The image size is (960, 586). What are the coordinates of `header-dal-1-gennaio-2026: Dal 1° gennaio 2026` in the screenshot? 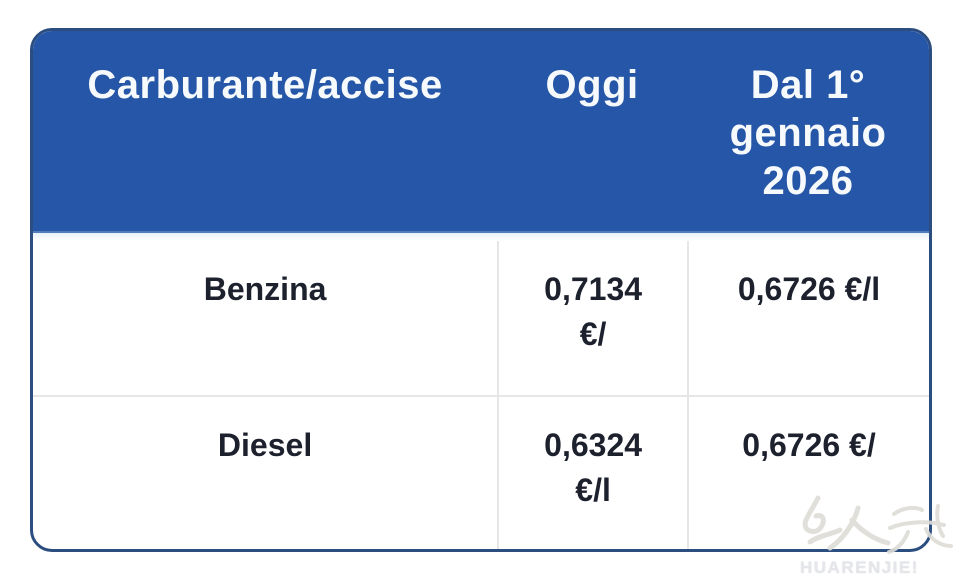 It's located at (808, 133).